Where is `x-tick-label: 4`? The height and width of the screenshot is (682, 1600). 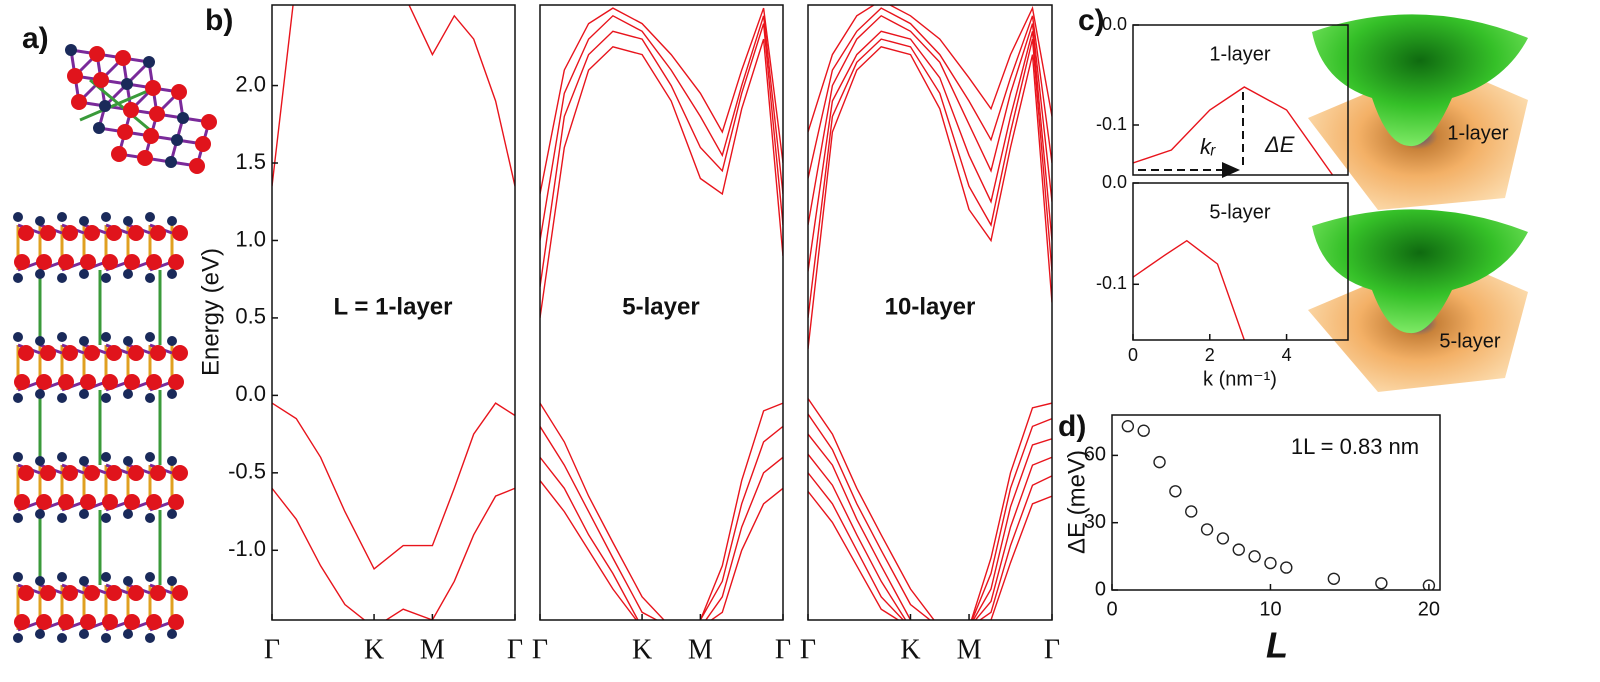
x-tick-label: 4 is located at coordinates (1287, 355).